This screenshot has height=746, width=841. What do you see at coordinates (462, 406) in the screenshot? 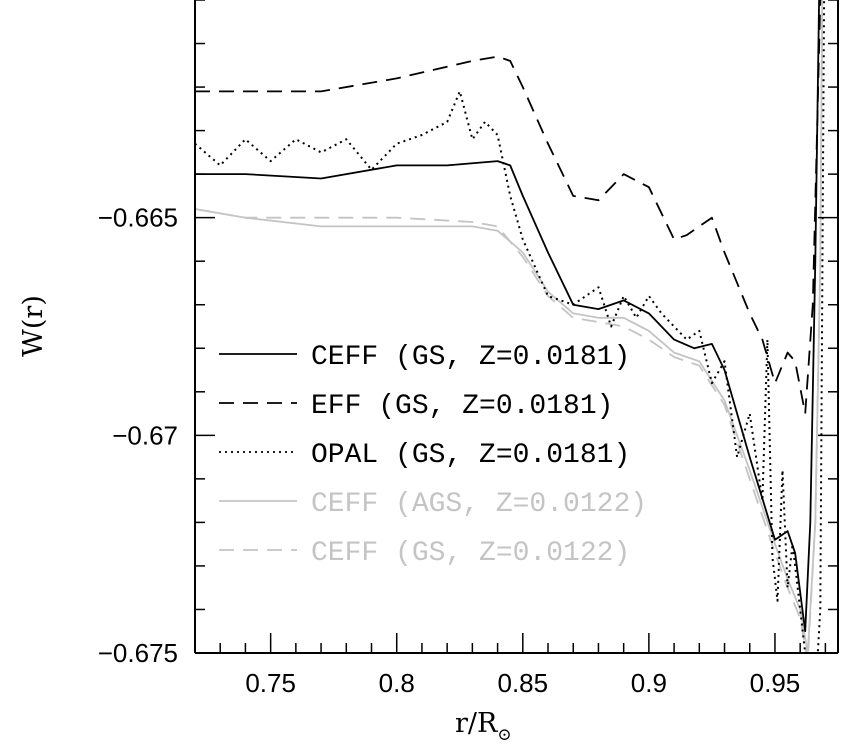
I see `legend-label: EFF (GS, Z=0.0181)` at bounding box center [462, 406].